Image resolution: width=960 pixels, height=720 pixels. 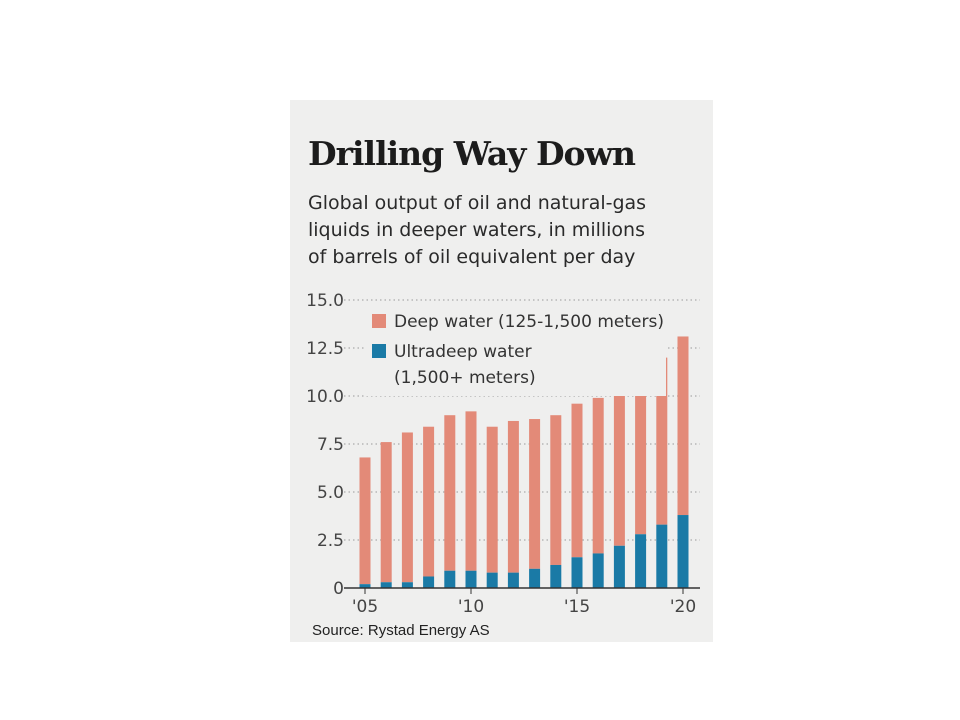 What do you see at coordinates (577, 607) in the screenshot?
I see `x-tick-label: '15` at bounding box center [577, 607].